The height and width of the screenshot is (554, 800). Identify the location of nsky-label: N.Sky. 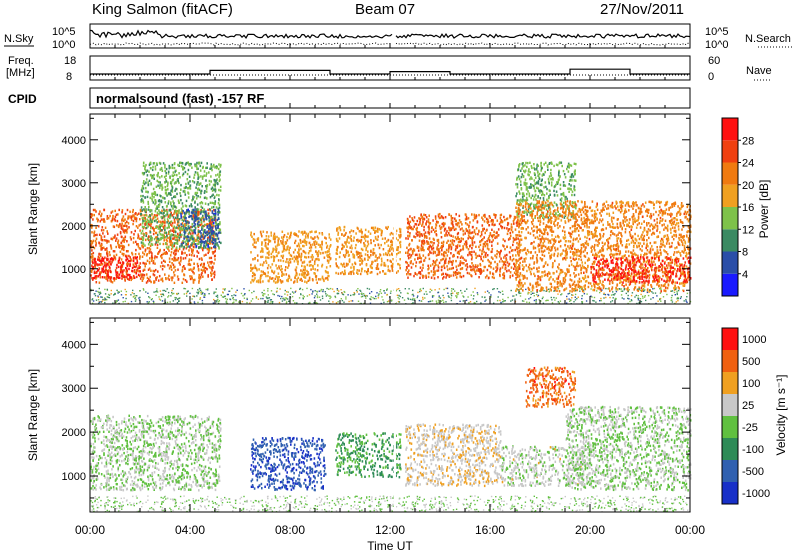
(19, 39).